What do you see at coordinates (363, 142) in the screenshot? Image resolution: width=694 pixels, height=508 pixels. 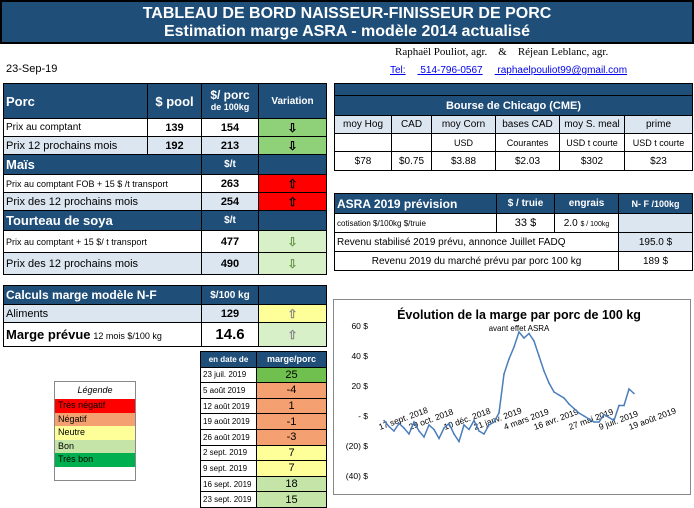 I see `chicago-unit` at bounding box center [363, 142].